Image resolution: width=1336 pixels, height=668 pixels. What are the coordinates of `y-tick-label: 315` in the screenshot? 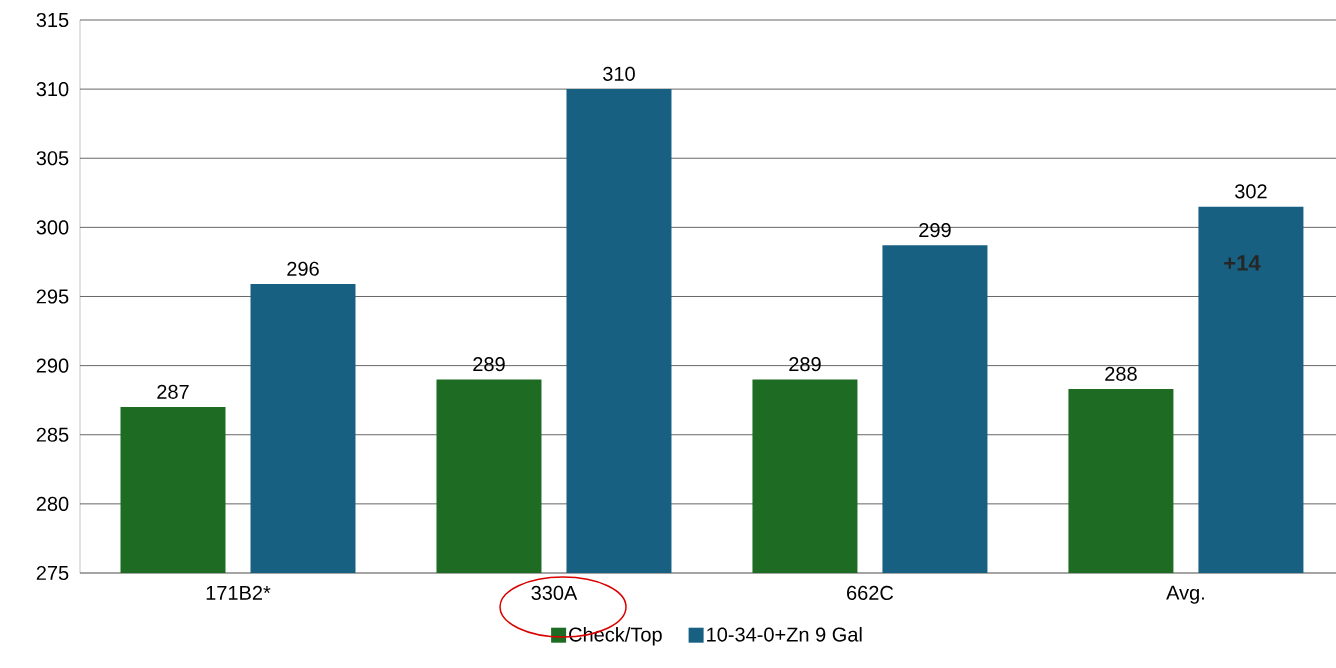 It's located at (52, 20).